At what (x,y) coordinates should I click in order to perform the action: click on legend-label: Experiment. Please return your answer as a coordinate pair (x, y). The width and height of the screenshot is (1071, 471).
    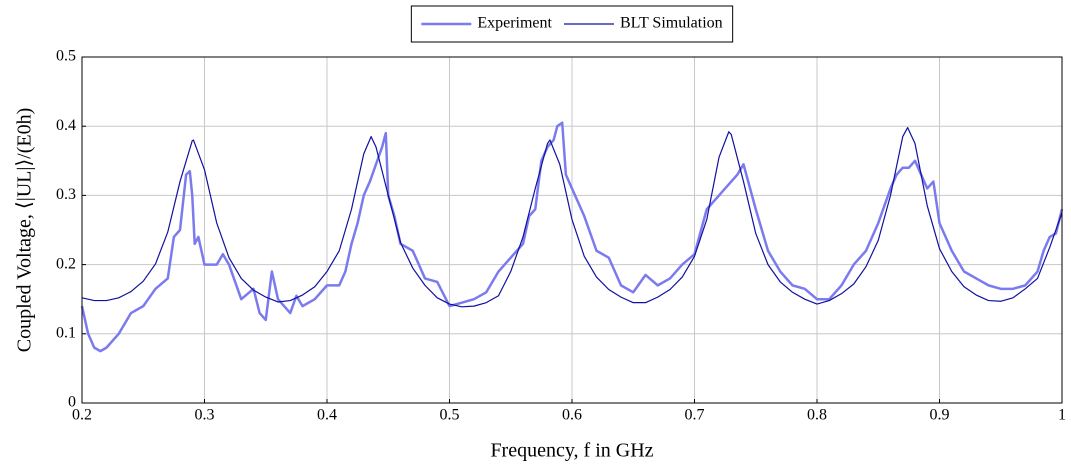
    Looking at the image, I should click on (514, 23).